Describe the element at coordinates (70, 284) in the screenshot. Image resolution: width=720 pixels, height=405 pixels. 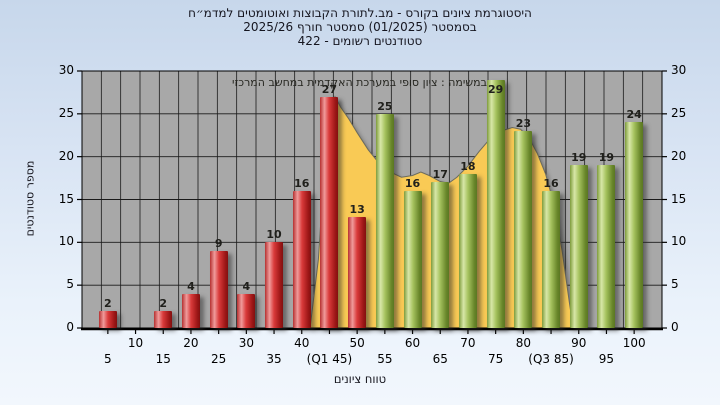
I see `y-tick-label-left: 5` at that location.